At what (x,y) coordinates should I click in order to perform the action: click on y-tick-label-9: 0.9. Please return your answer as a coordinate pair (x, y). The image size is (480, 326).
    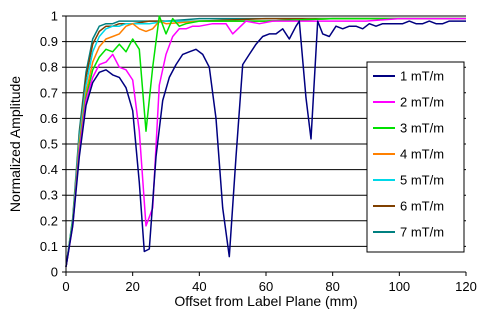
    Looking at the image, I should click on (49, 41).